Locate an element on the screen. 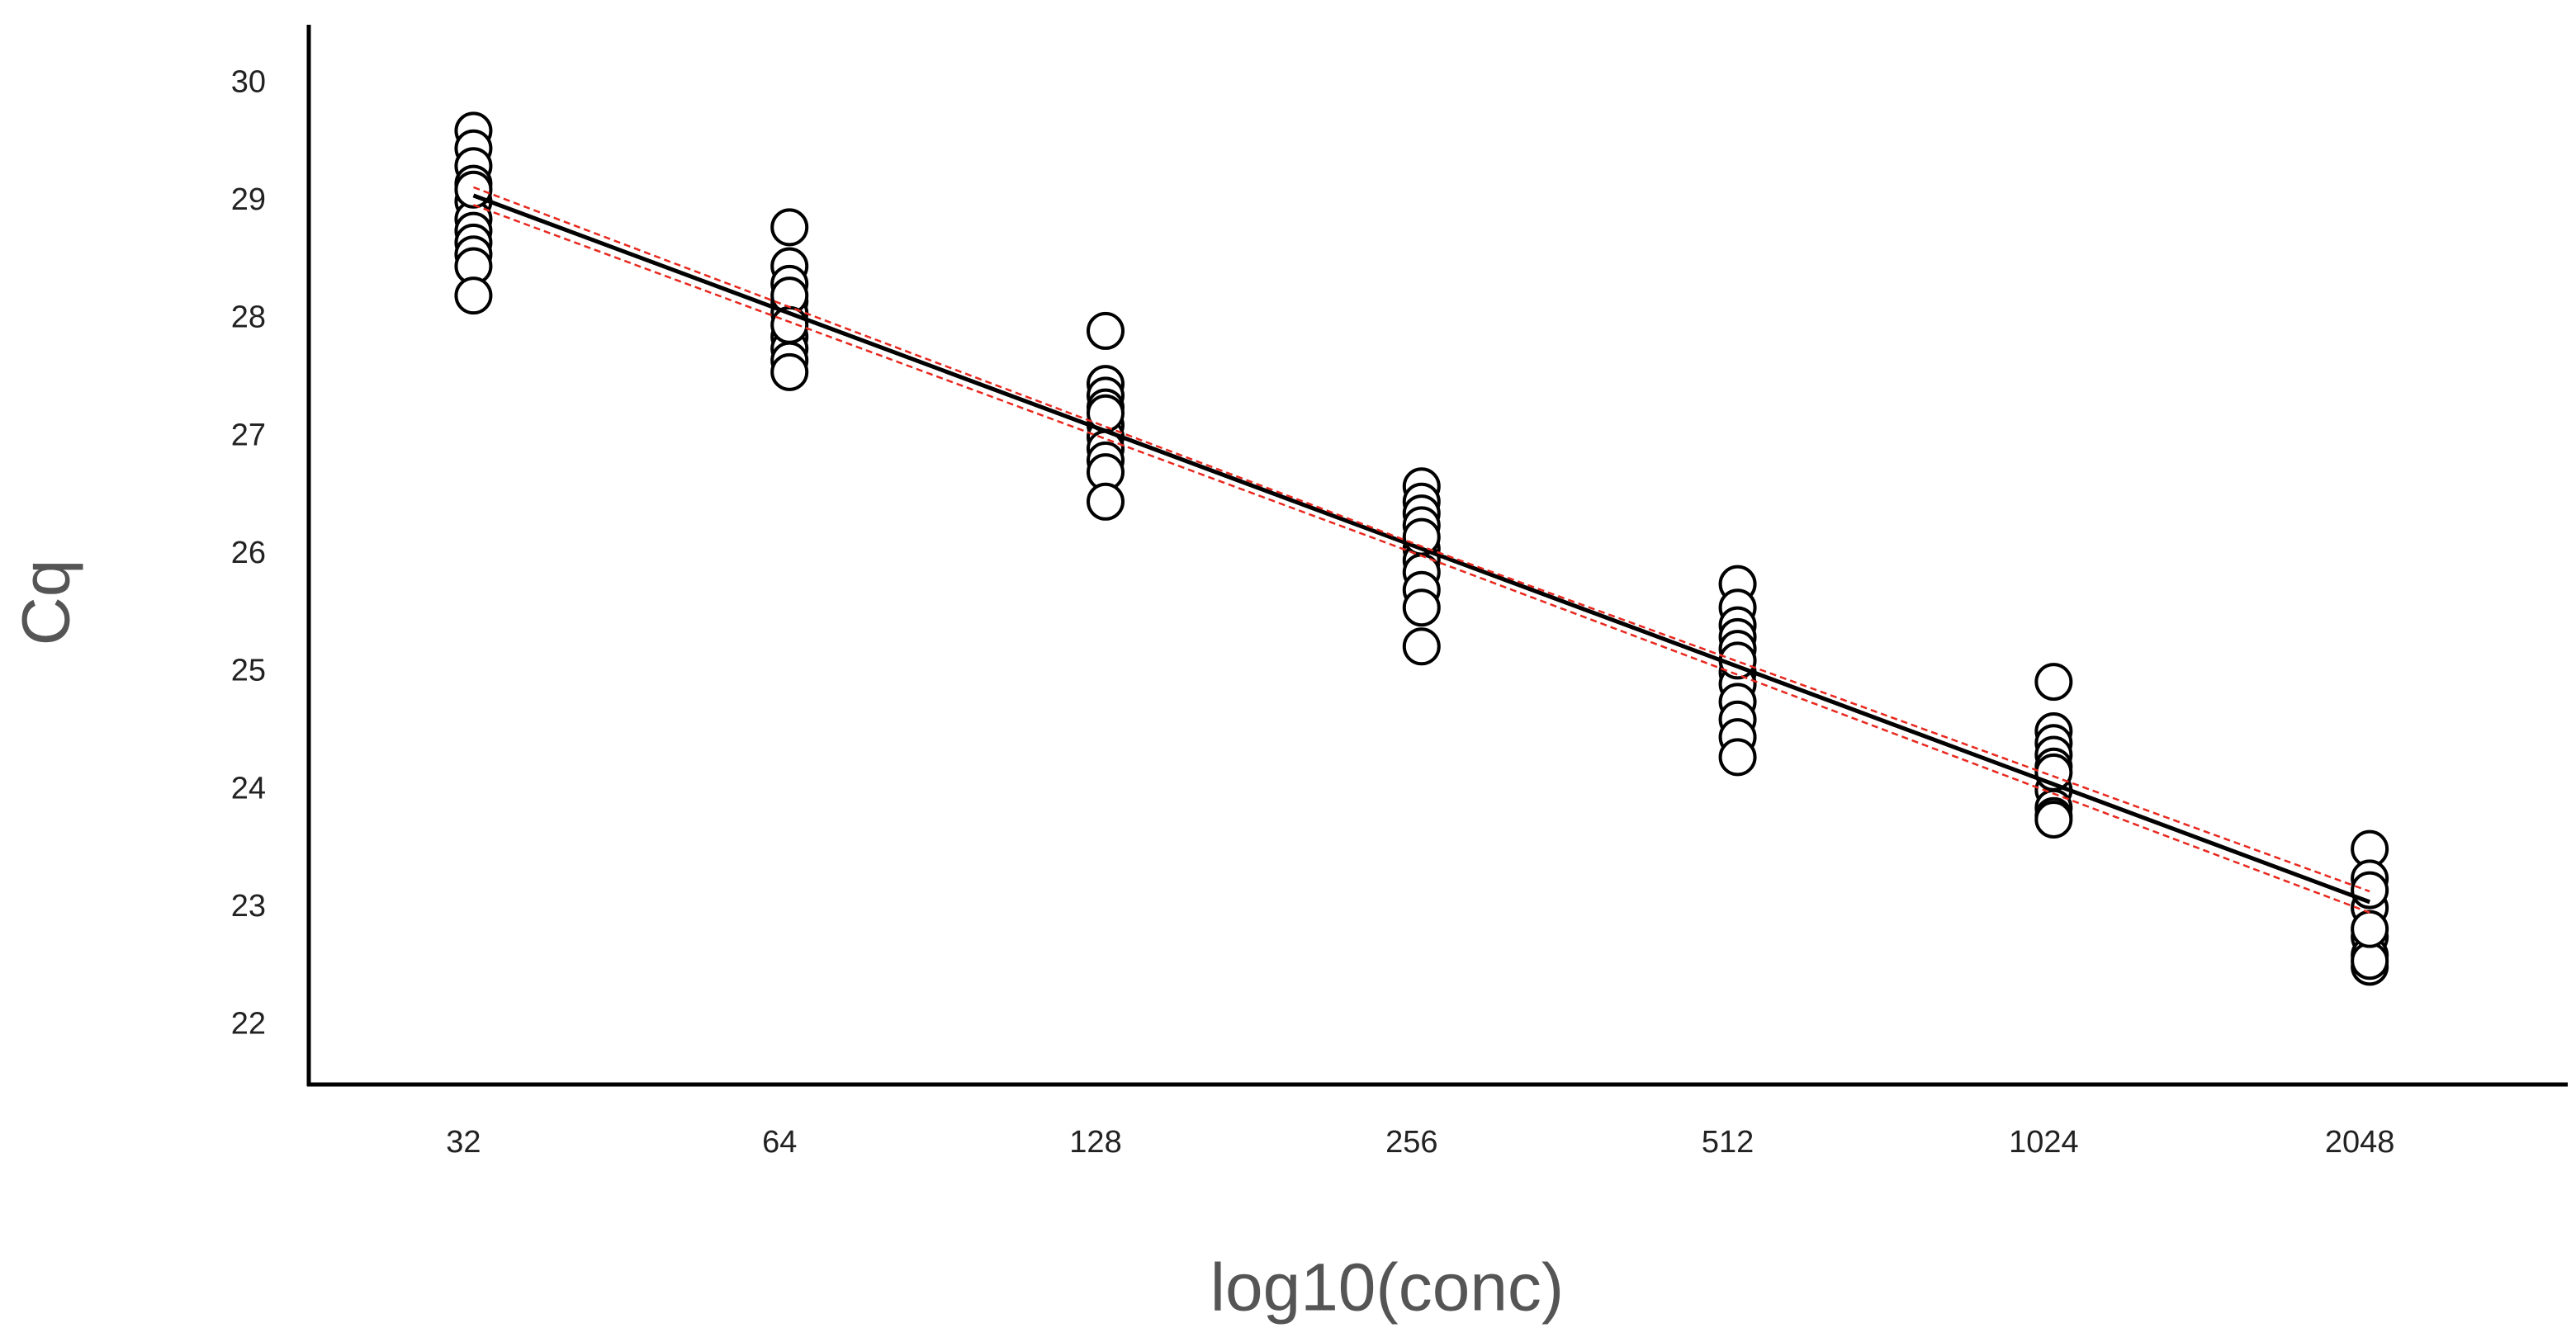 This screenshot has width=2576, height=1342. x-axis-title: log10(conc) is located at coordinates (1387, 1287).